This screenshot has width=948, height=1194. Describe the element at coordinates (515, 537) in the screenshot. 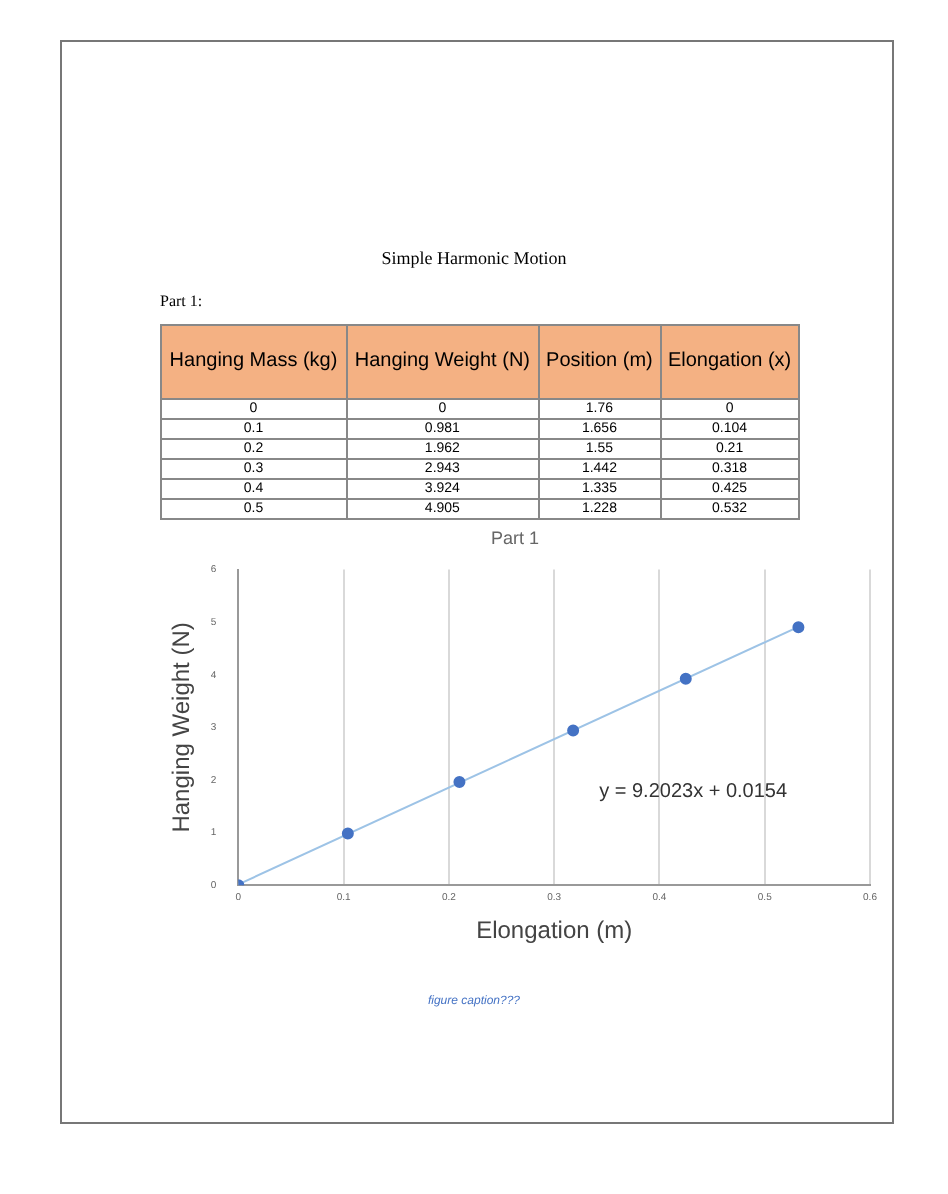

I see `chart-title: Part 1` at that location.